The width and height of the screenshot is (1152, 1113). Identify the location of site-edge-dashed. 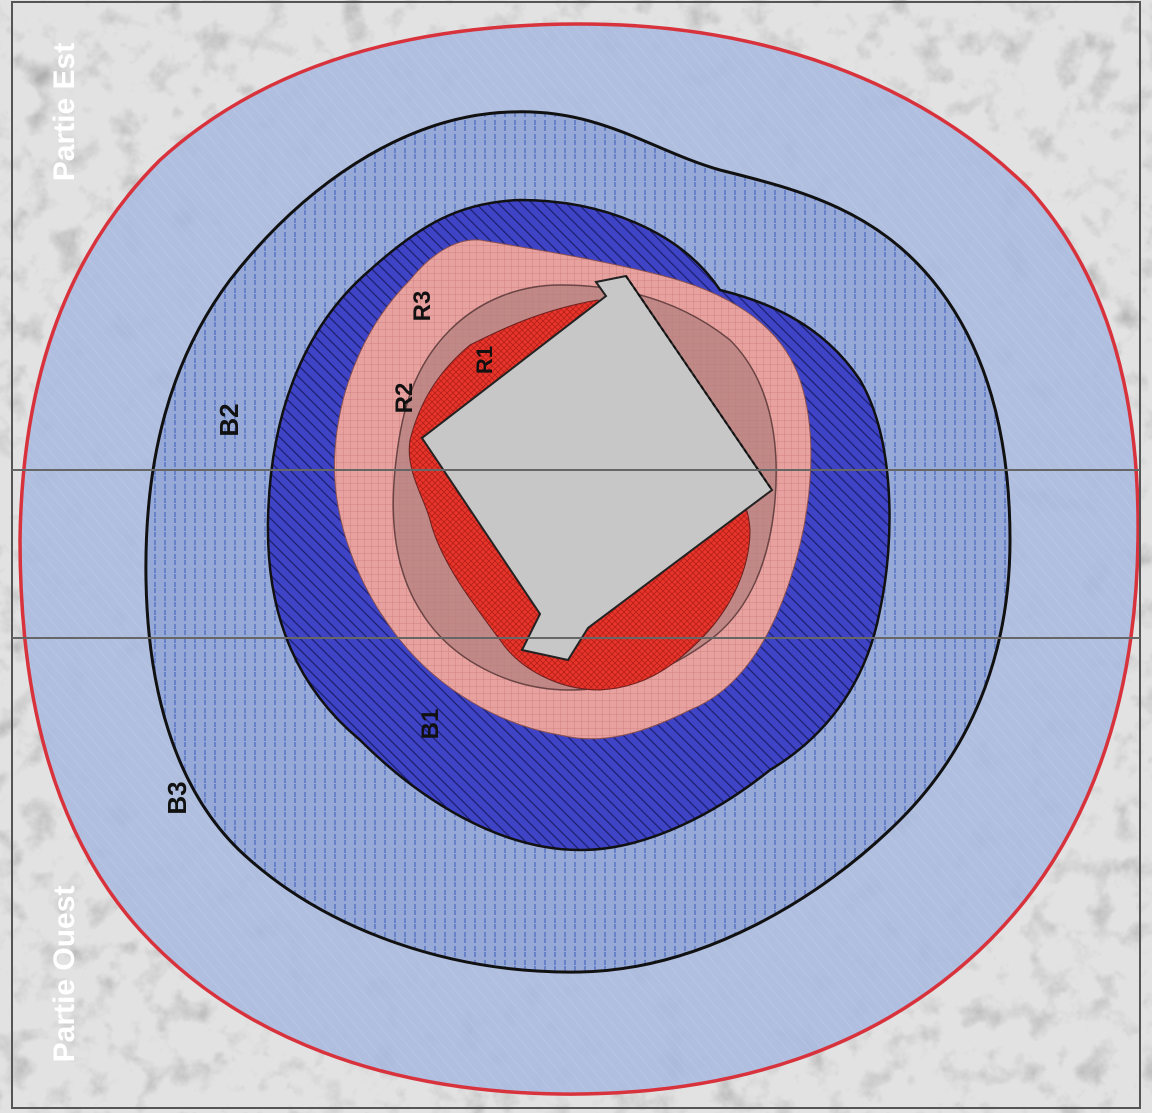
(699, 383).